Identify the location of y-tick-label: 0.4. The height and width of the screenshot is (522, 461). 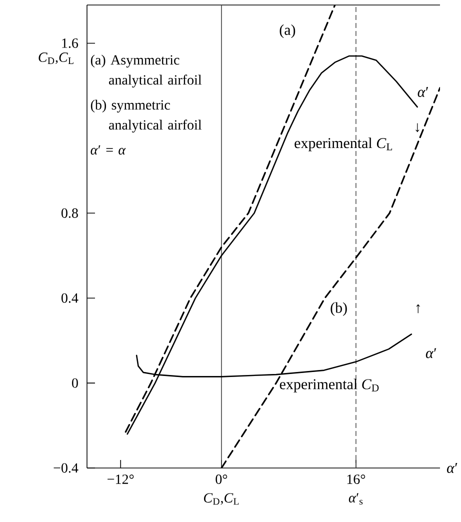
(70, 298).